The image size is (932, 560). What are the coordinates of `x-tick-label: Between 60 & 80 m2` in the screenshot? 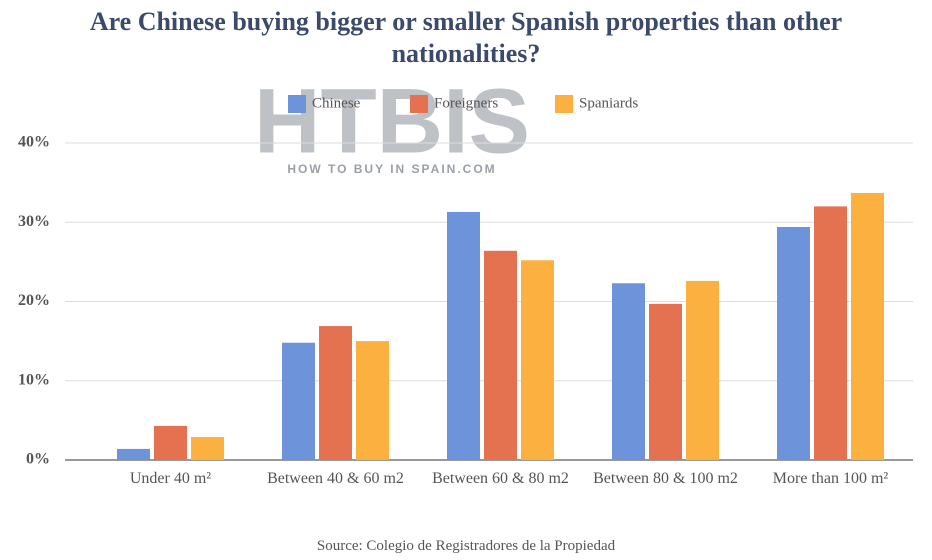 It's located at (500, 478).